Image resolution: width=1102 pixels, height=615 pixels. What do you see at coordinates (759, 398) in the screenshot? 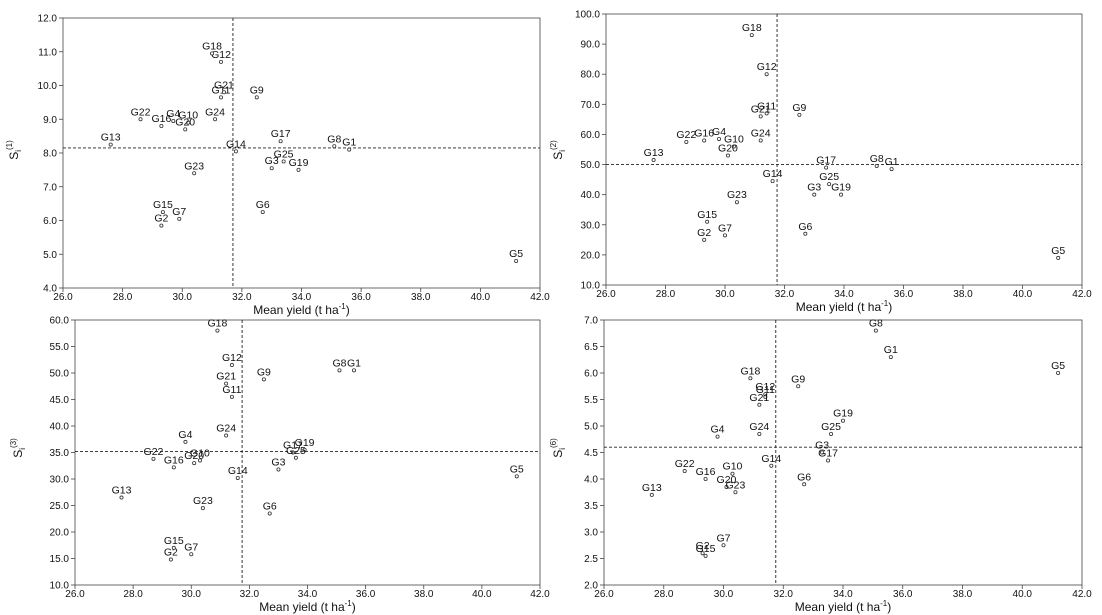
I see `point-label-g21: G21` at bounding box center [759, 398].